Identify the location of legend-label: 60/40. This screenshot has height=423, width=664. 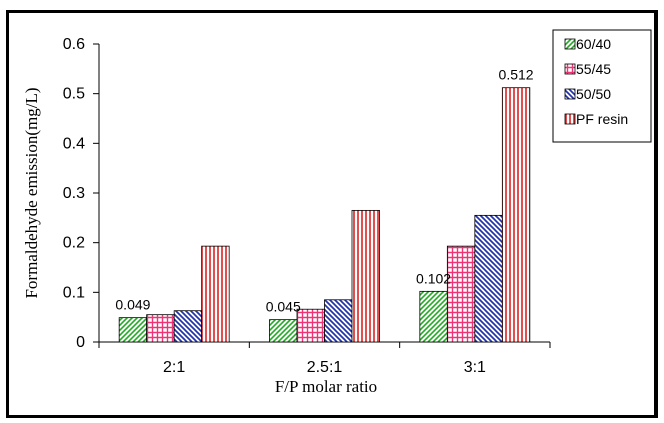
(593, 44).